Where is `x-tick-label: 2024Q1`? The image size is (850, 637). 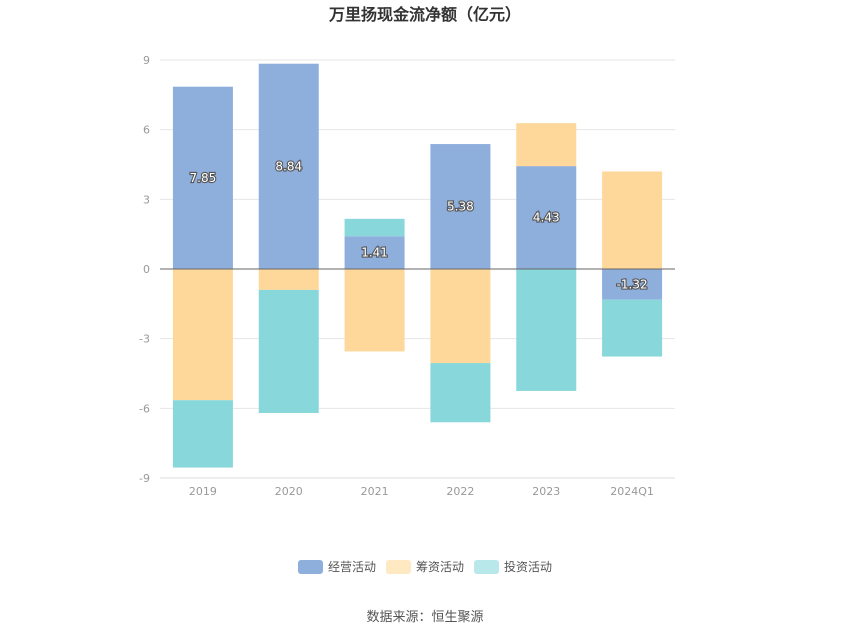
x-tick-label: 2024Q1 is located at coordinates (632, 491).